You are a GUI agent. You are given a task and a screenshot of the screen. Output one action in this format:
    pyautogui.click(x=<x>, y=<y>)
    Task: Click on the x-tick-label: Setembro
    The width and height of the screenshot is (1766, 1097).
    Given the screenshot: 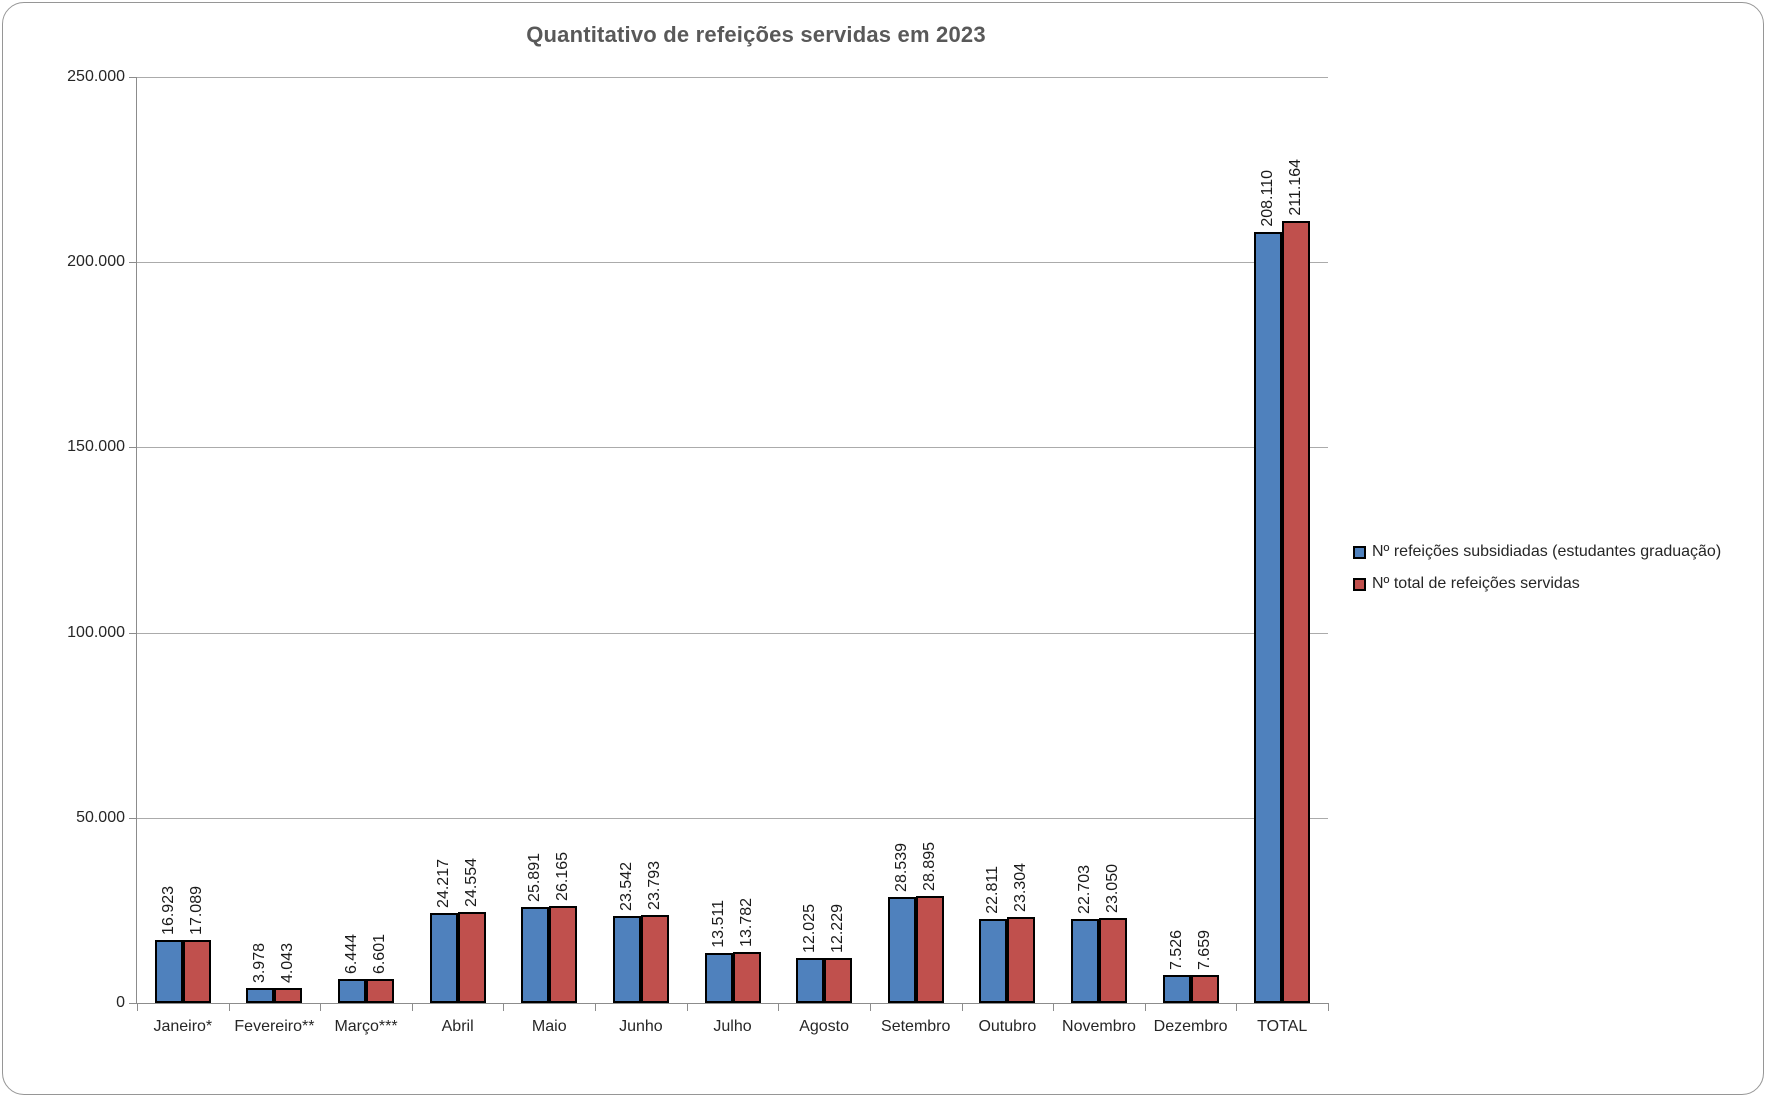 What is the action you would take?
    pyautogui.click(x=916, y=1026)
    